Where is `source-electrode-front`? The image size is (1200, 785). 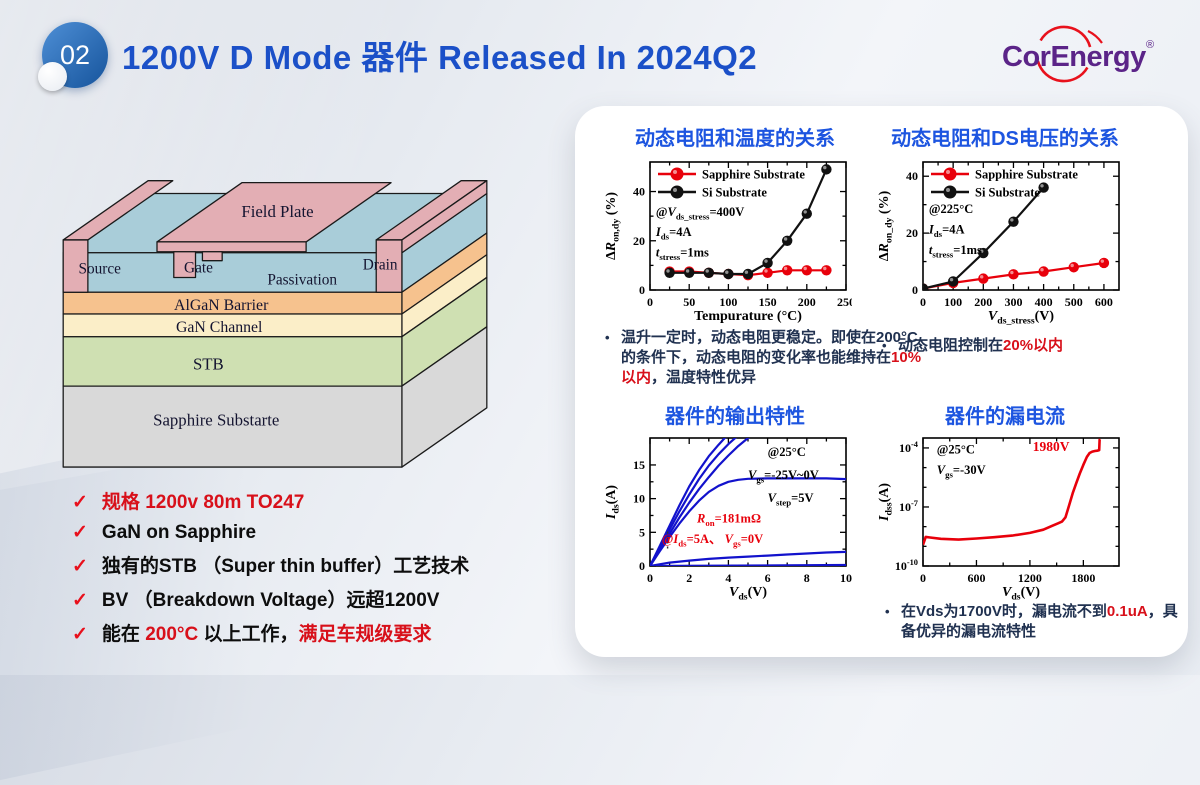
source-electrode-front is located at coordinates (75, 266).